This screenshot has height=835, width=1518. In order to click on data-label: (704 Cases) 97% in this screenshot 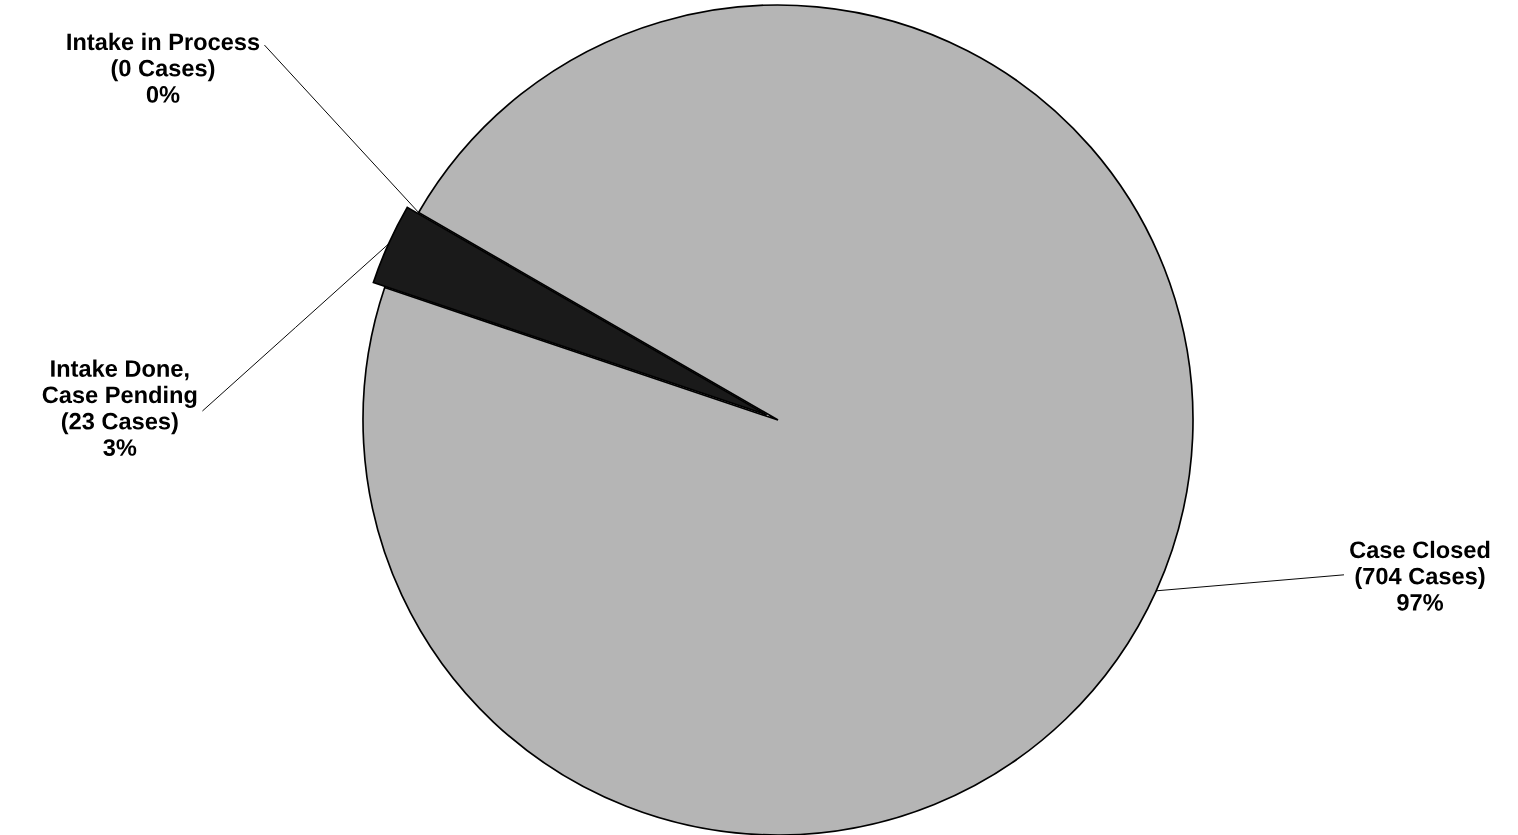, I will do `click(1420, 589)`.